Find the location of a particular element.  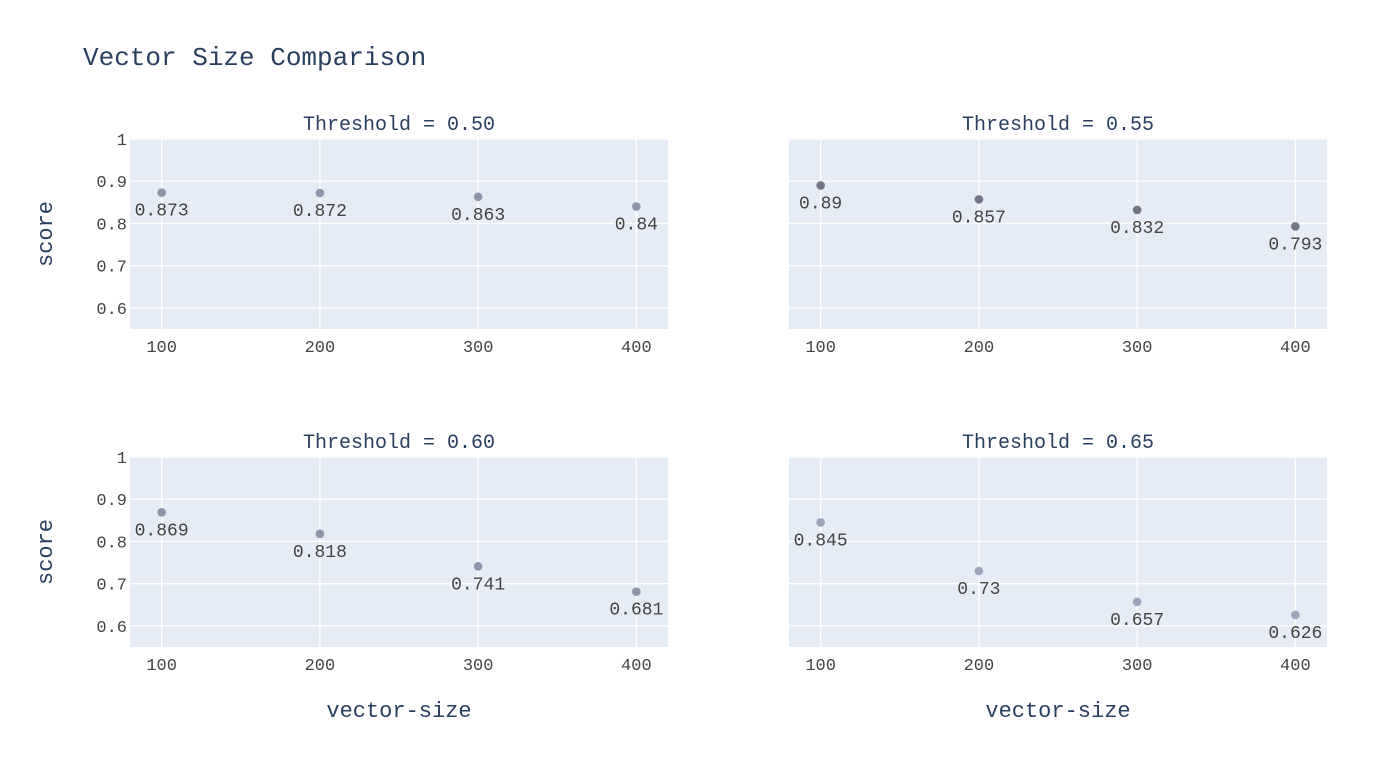

data-label: 0.657 is located at coordinates (1137, 621).